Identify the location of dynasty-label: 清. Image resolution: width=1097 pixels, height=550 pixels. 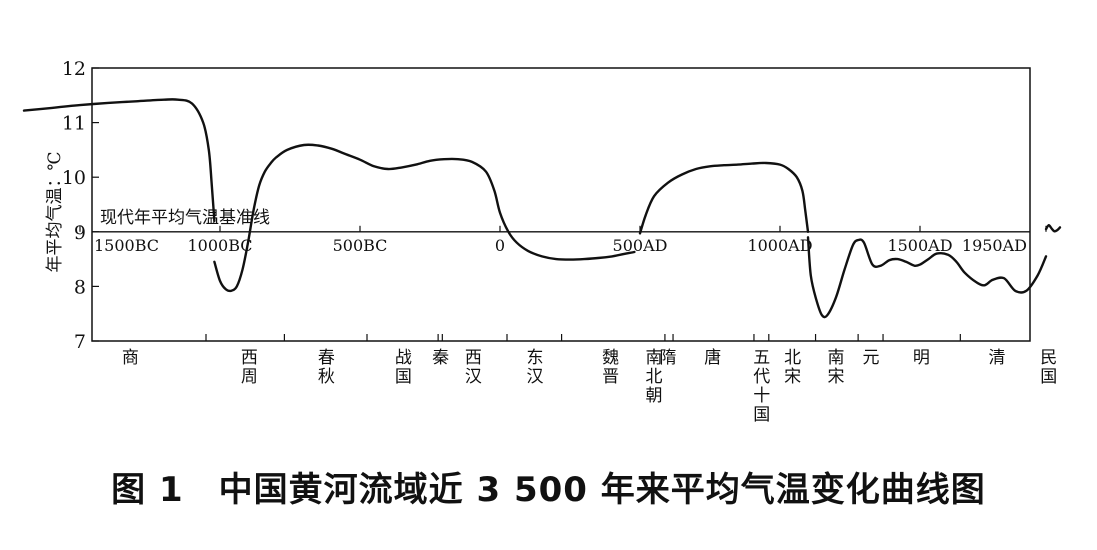
(997, 358).